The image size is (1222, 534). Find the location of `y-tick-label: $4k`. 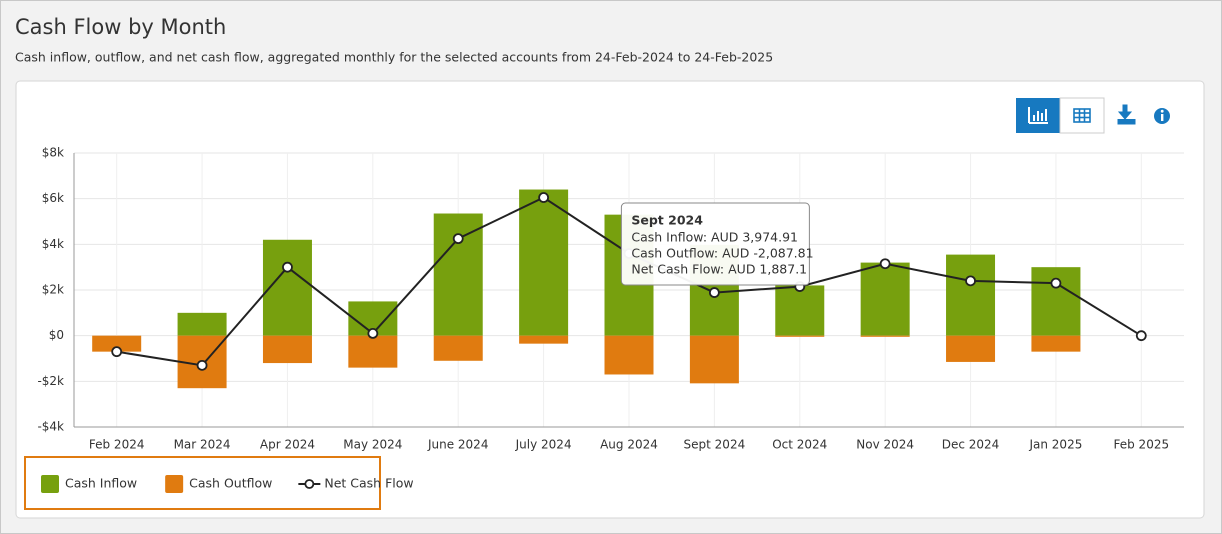

y-tick-label: $4k is located at coordinates (53, 244).